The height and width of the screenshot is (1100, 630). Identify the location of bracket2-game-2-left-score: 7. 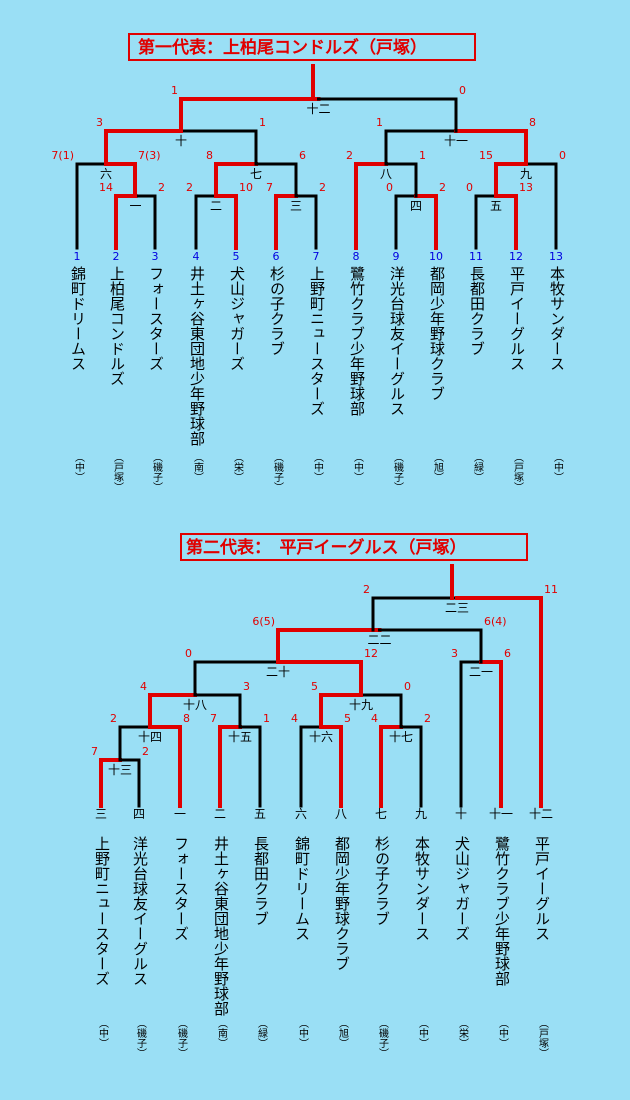
(213, 718).